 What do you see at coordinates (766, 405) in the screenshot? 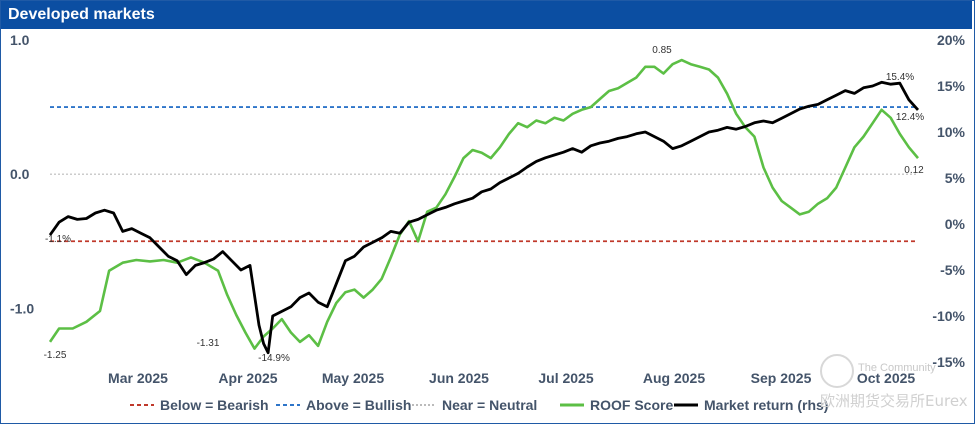
I see `legend-label: Market return (rhs)` at bounding box center [766, 405].